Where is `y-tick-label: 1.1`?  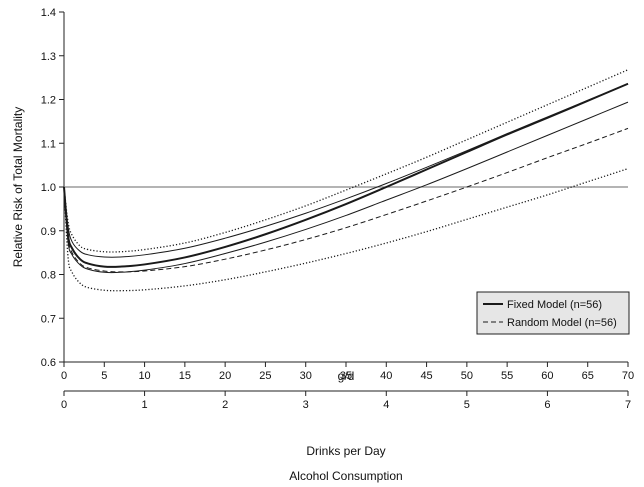 y-tick-label: 1.1 is located at coordinates (48, 144).